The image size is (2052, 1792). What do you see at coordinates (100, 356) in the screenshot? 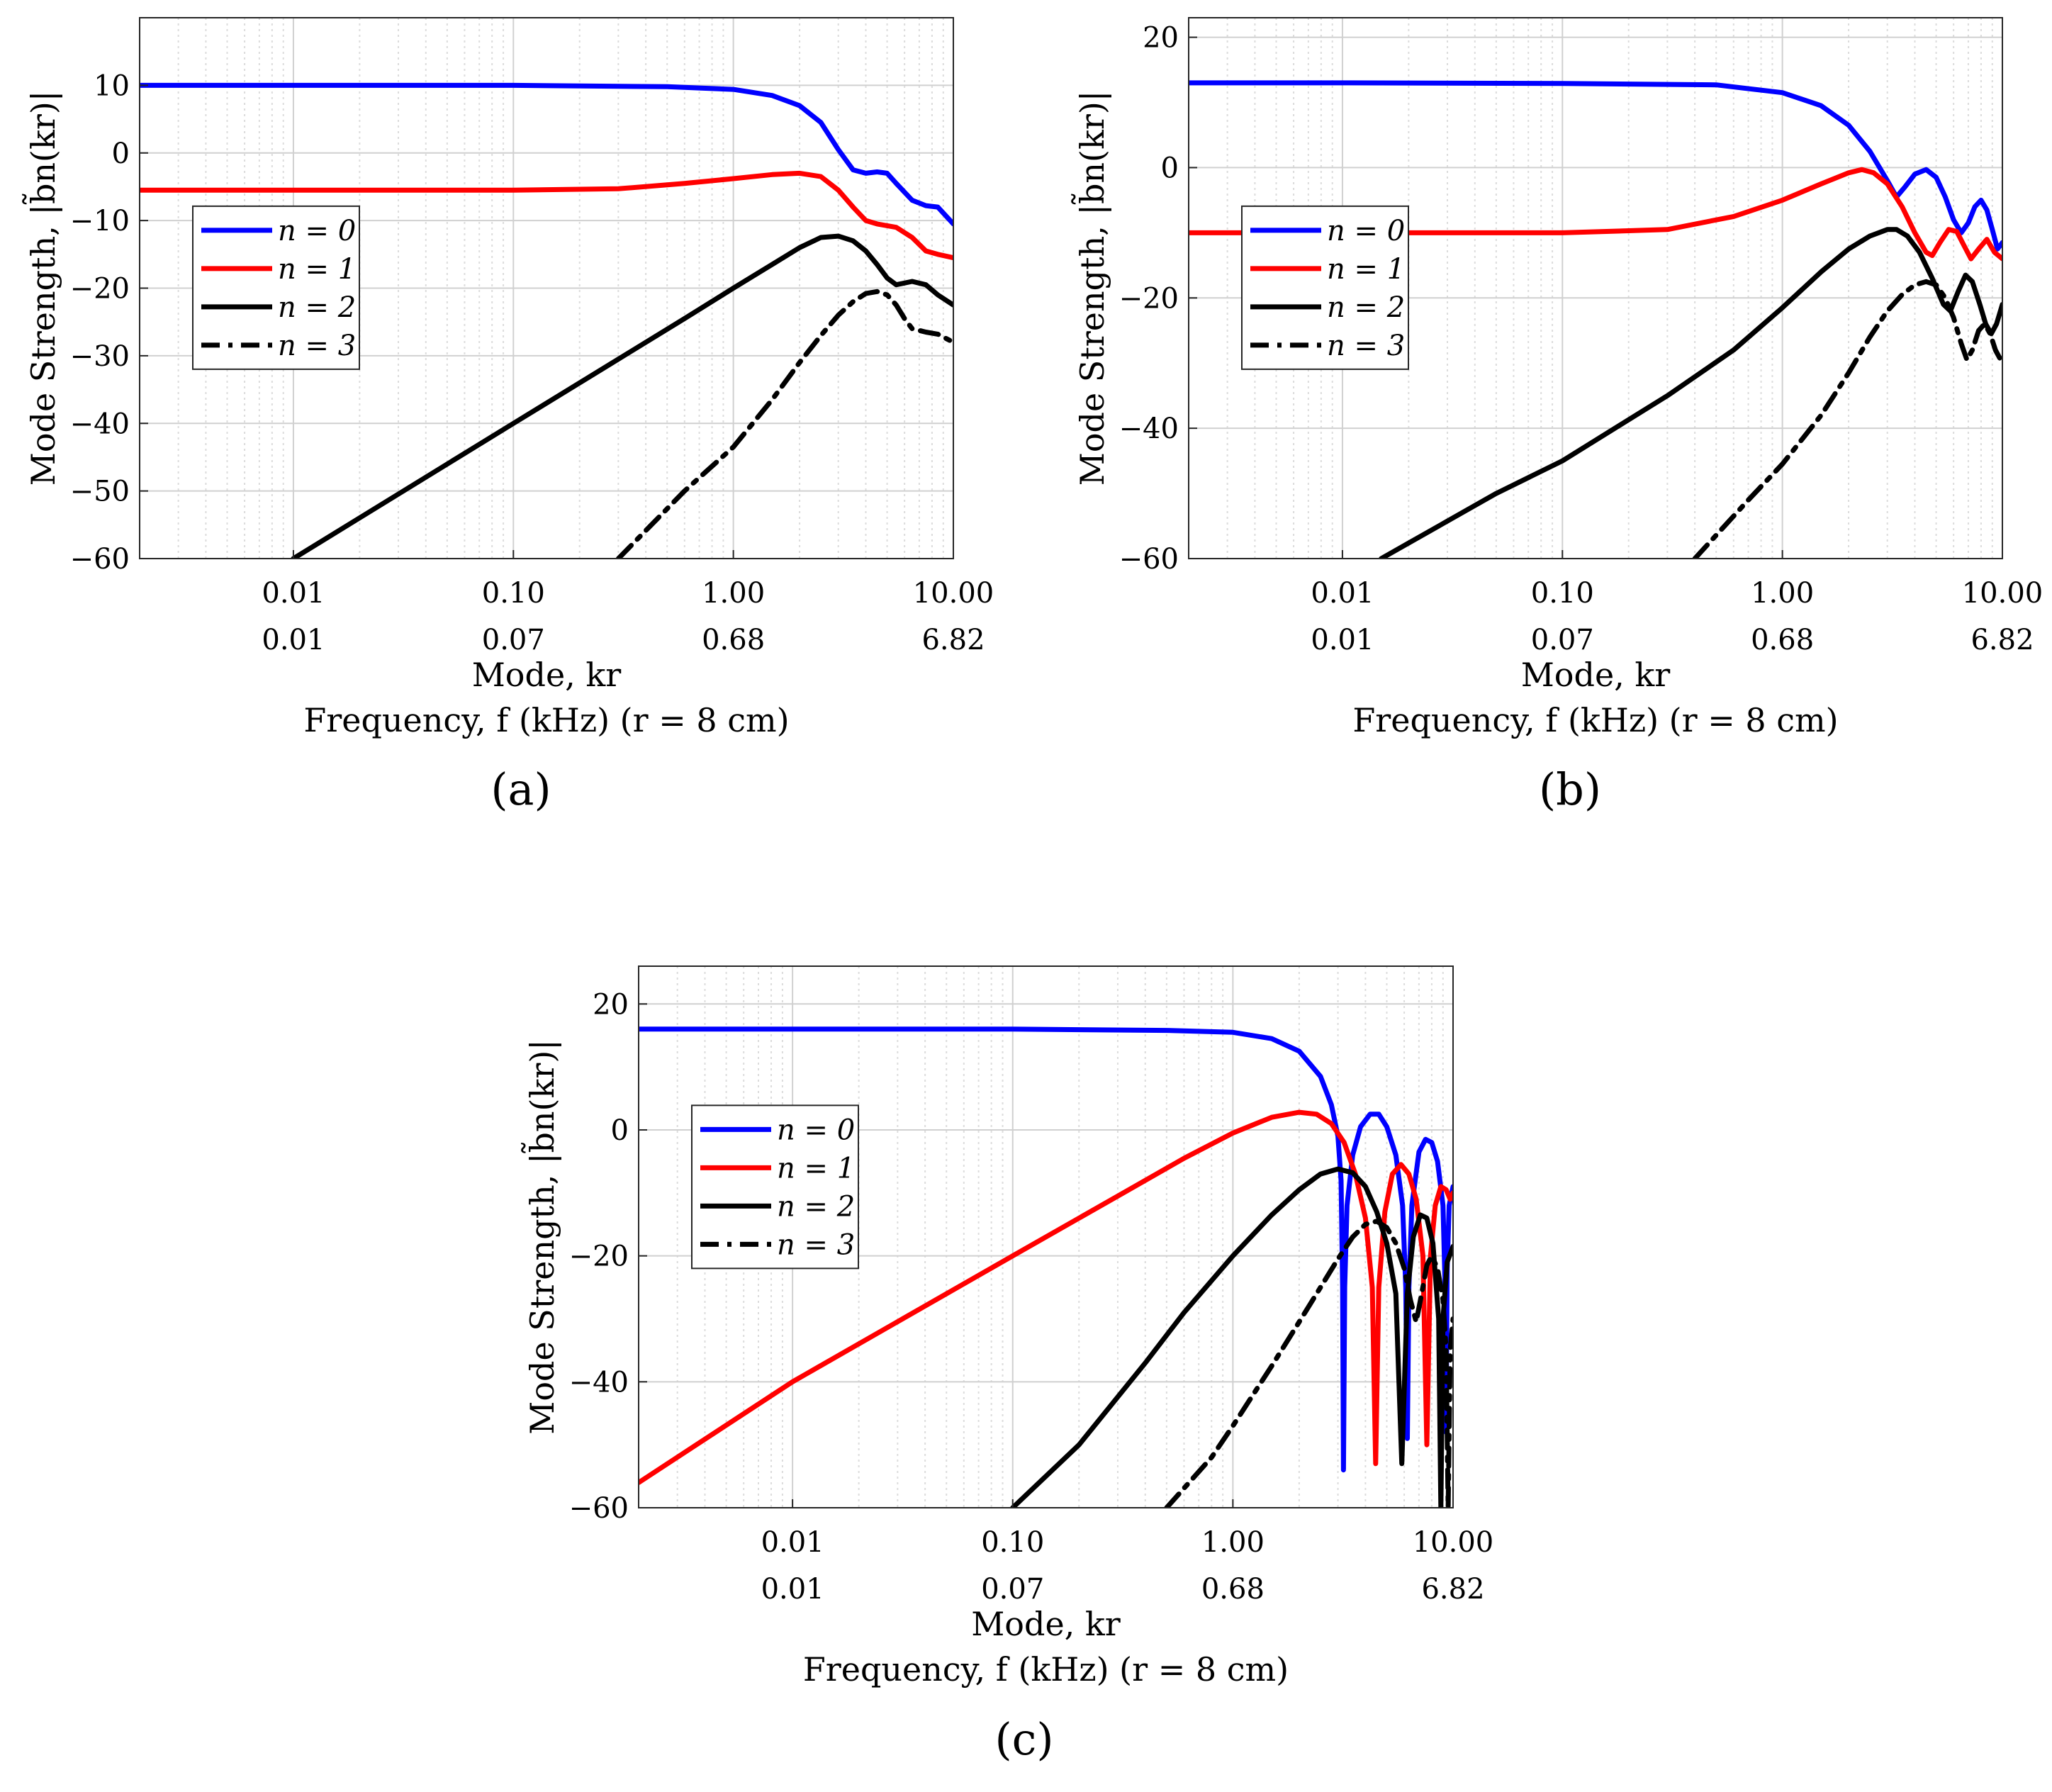
I see `y-tick-label: −30` at bounding box center [100, 356].